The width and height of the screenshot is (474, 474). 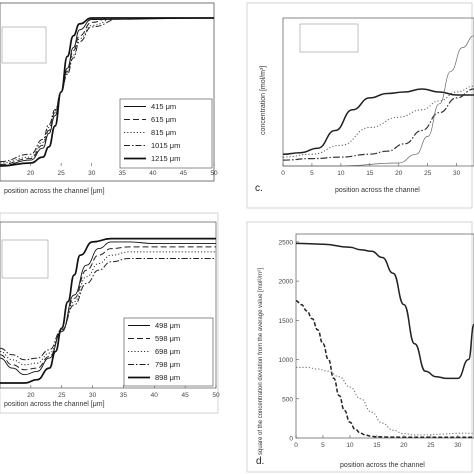 I want to click on xtick-label-d-5: 25, so click(x=431, y=445).